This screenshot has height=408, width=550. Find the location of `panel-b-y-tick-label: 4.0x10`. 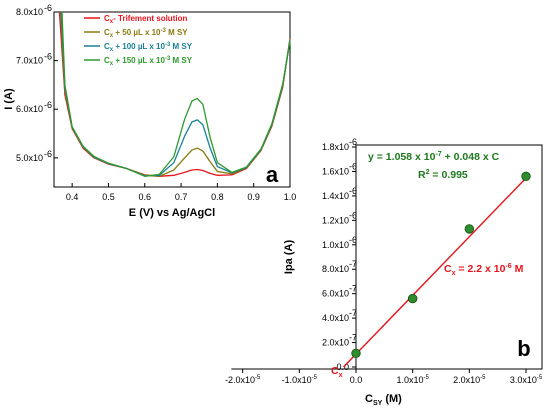

panel-b-y-tick-label: 4.0x10 is located at coordinates (335, 318).